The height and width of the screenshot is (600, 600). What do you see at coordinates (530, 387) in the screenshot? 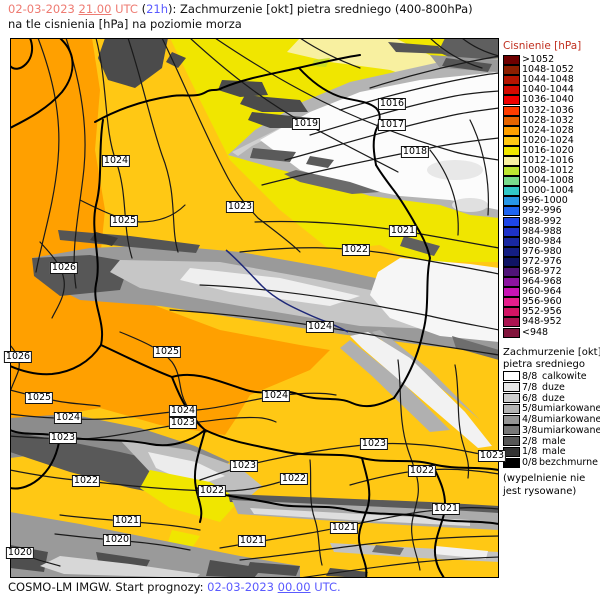
I see `cloud-okta-fraction: 7/8` at bounding box center [530, 387].